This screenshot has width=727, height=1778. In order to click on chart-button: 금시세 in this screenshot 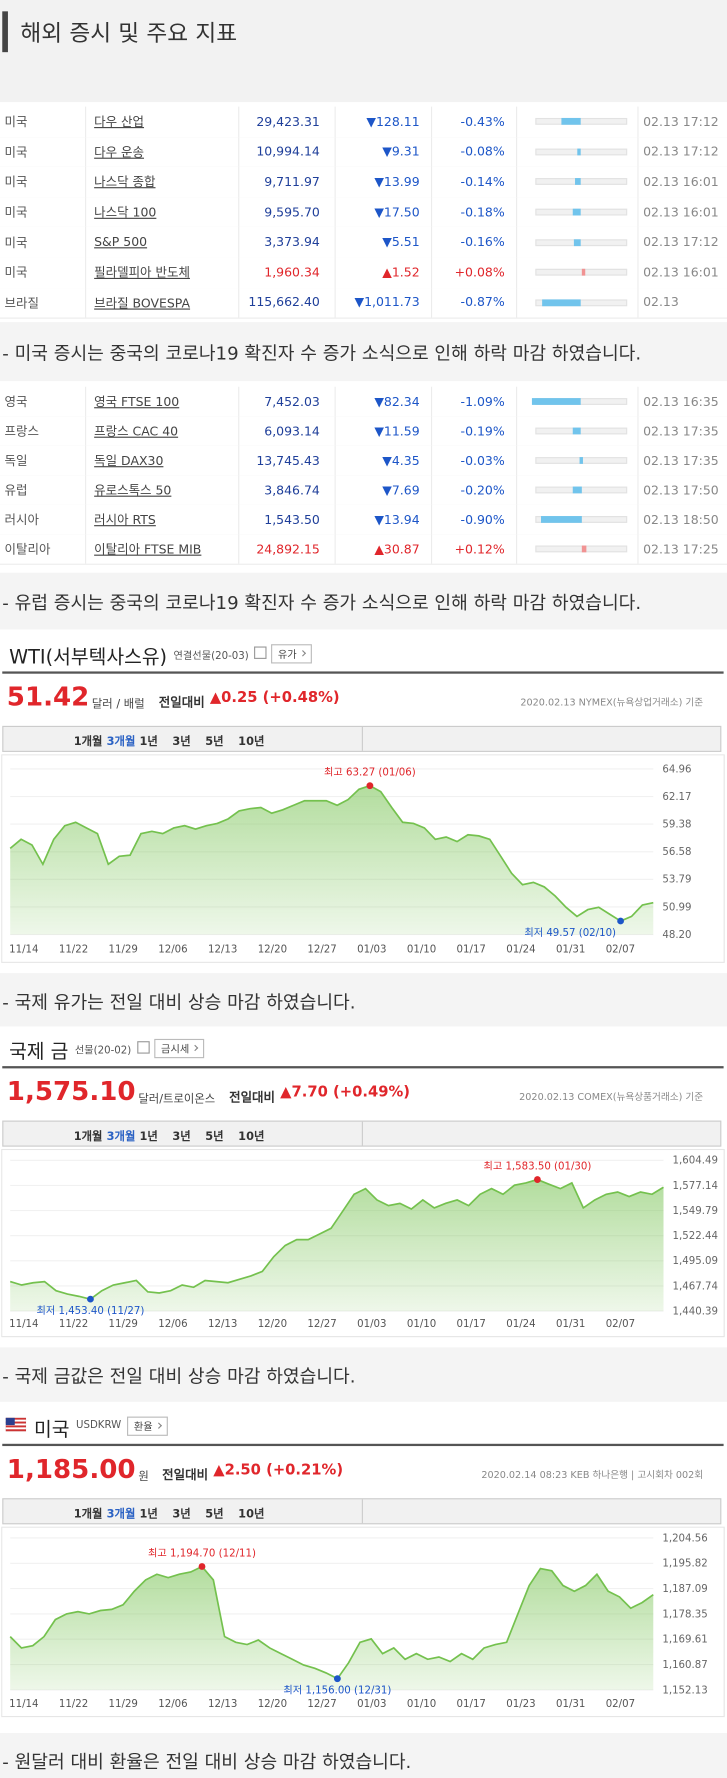, I will do `click(179, 1048)`.